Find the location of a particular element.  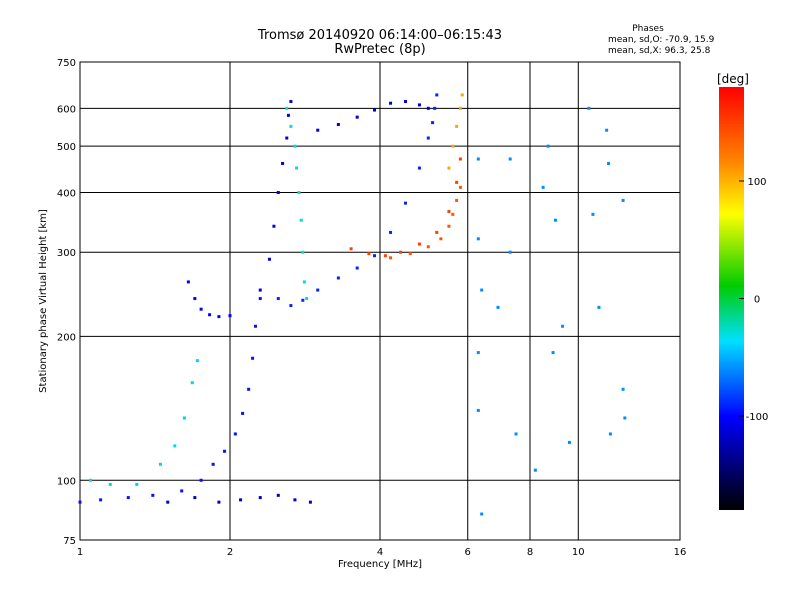

colorbar-ticks: 100 0 -100 is located at coordinates (753, 300).